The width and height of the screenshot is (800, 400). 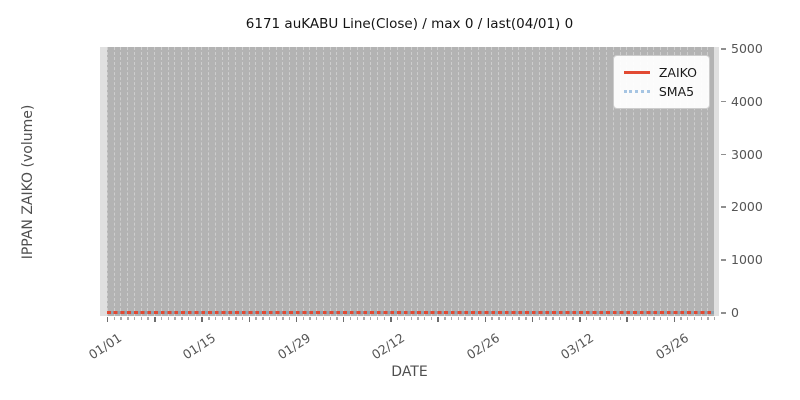 I want to click on x-tick-label: 03/26, so click(x=671, y=346).